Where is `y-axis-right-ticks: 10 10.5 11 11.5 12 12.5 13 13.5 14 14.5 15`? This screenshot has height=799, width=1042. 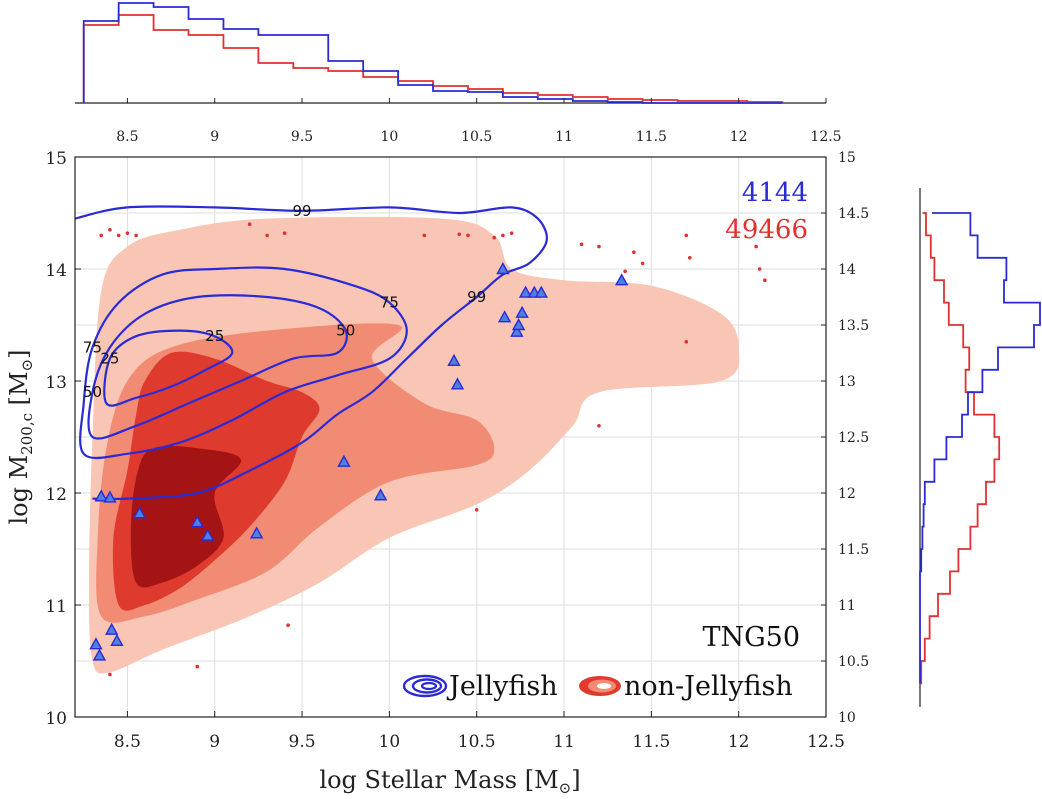 y-axis-right-ticks: 10 10.5 11 11.5 12 12.5 13 13.5 14 14.5 15 is located at coordinates (845, 438).